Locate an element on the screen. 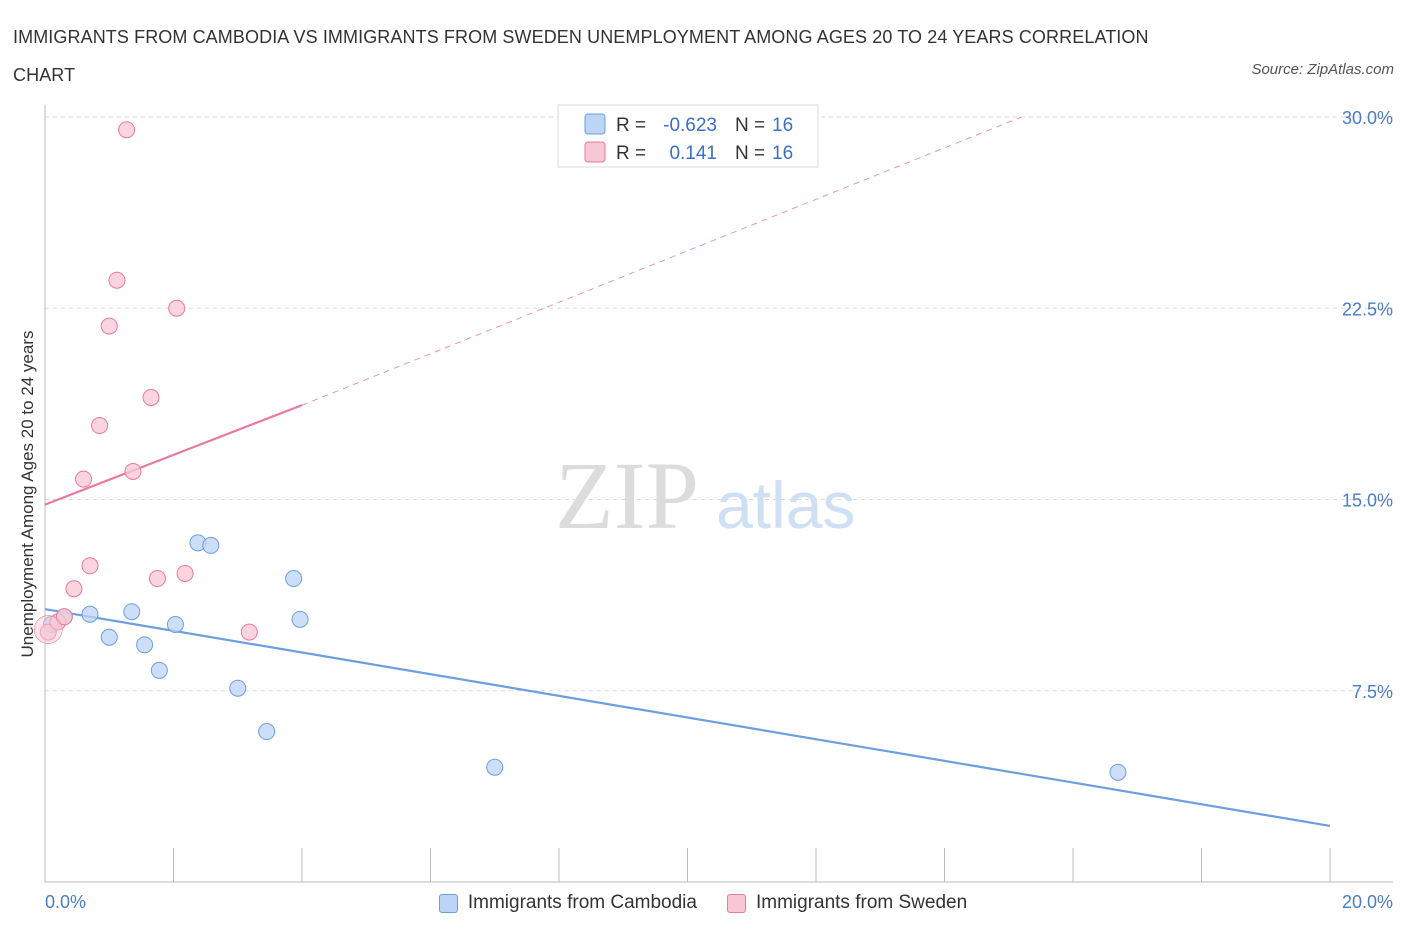 The image size is (1406, 930). legend-swatch-sweden-bottom is located at coordinates (736, 903).